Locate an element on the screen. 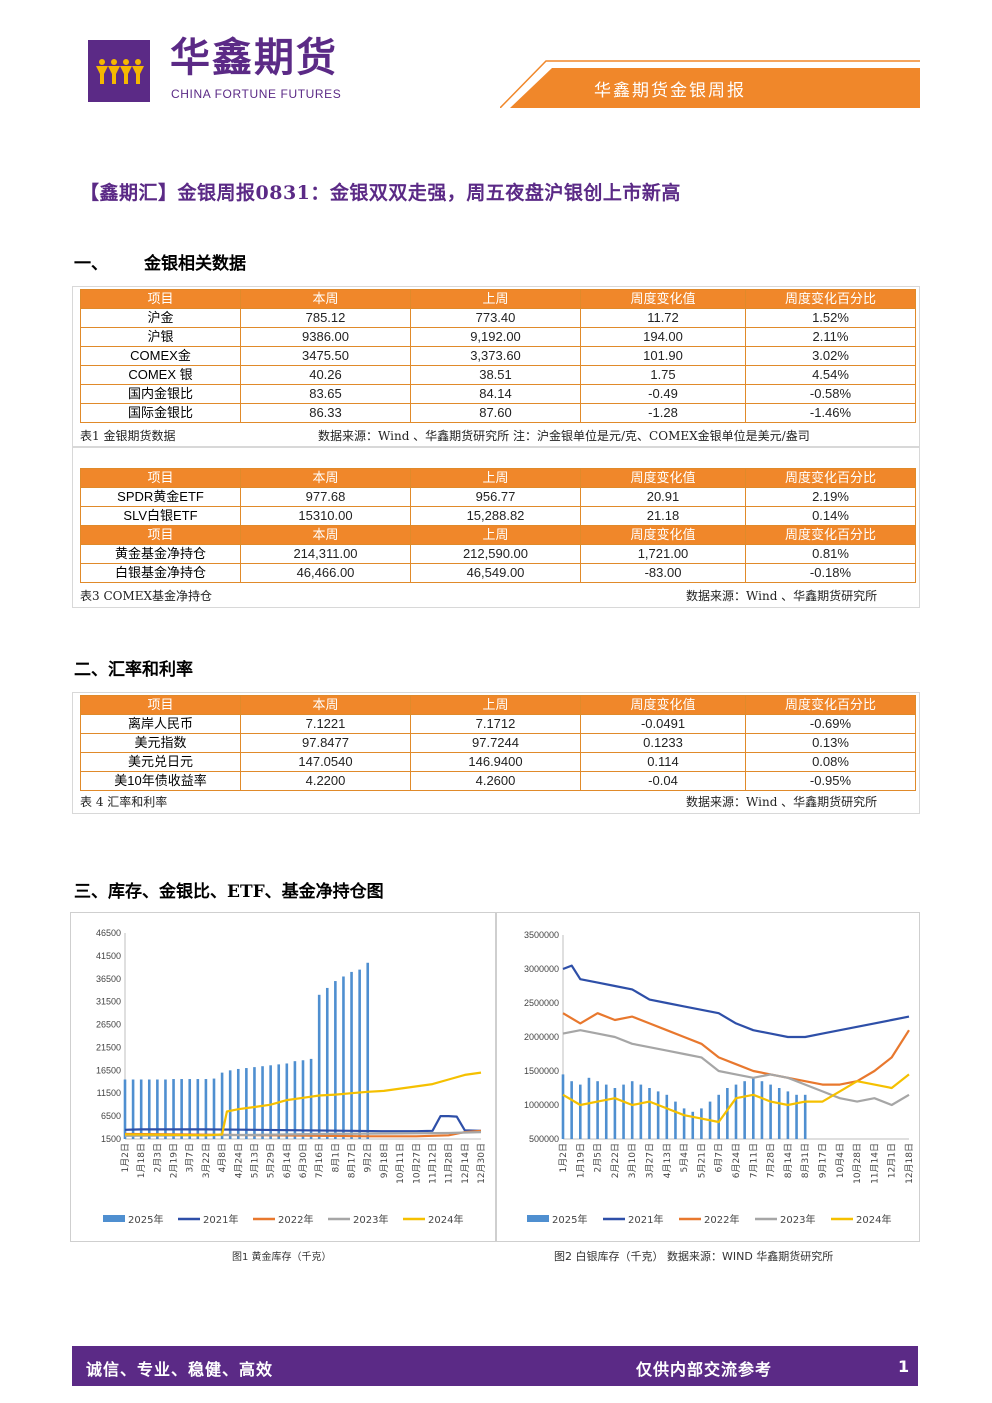  x-tick-label: 6月24日 is located at coordinates (736, 1160).